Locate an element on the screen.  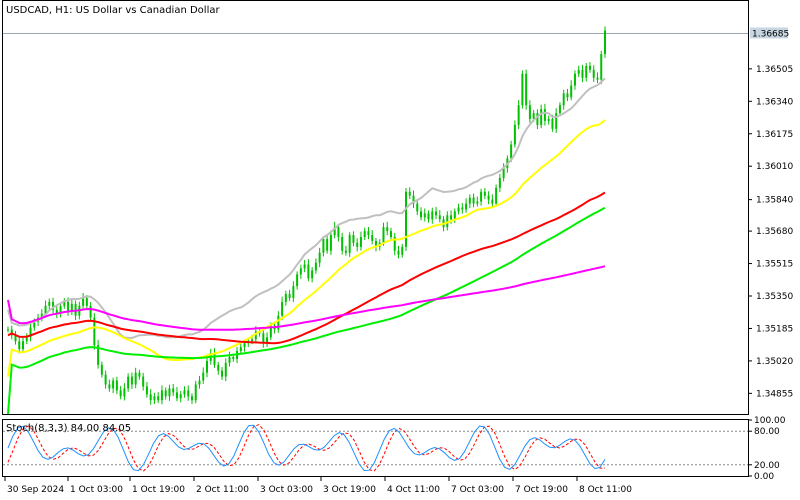
y-tick-label: 1.36175 is located at coordinates (774, 135).